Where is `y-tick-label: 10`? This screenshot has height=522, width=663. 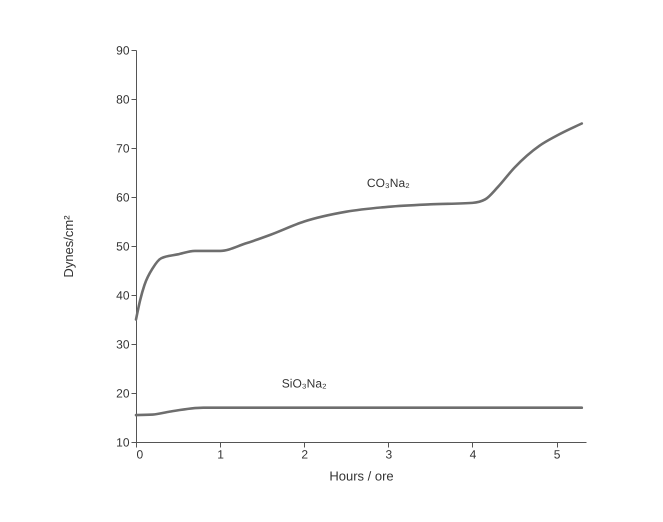
y-tick-label: 10 is located at coordinates (123, 443).